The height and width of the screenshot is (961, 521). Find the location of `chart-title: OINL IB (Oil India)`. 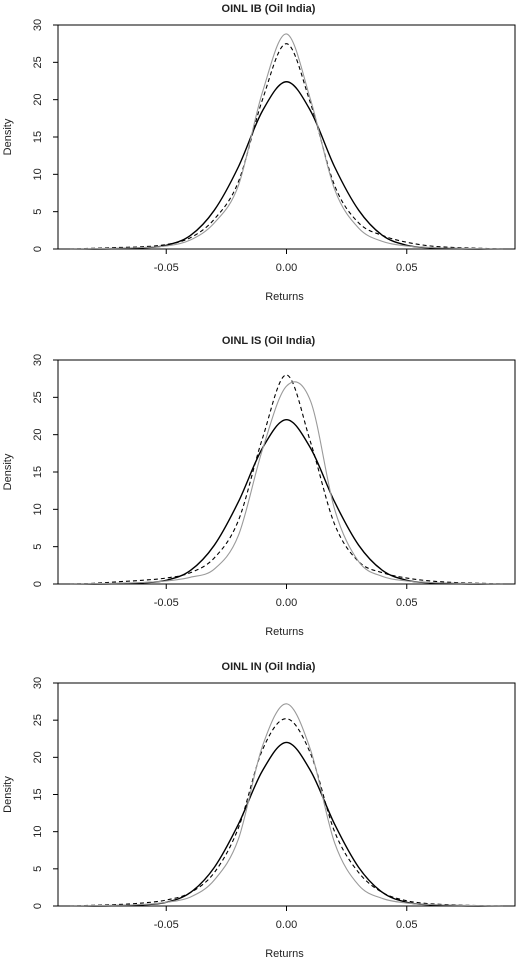

chart-title: OINL IB (Oil India) is located at coordinates (269, 9).